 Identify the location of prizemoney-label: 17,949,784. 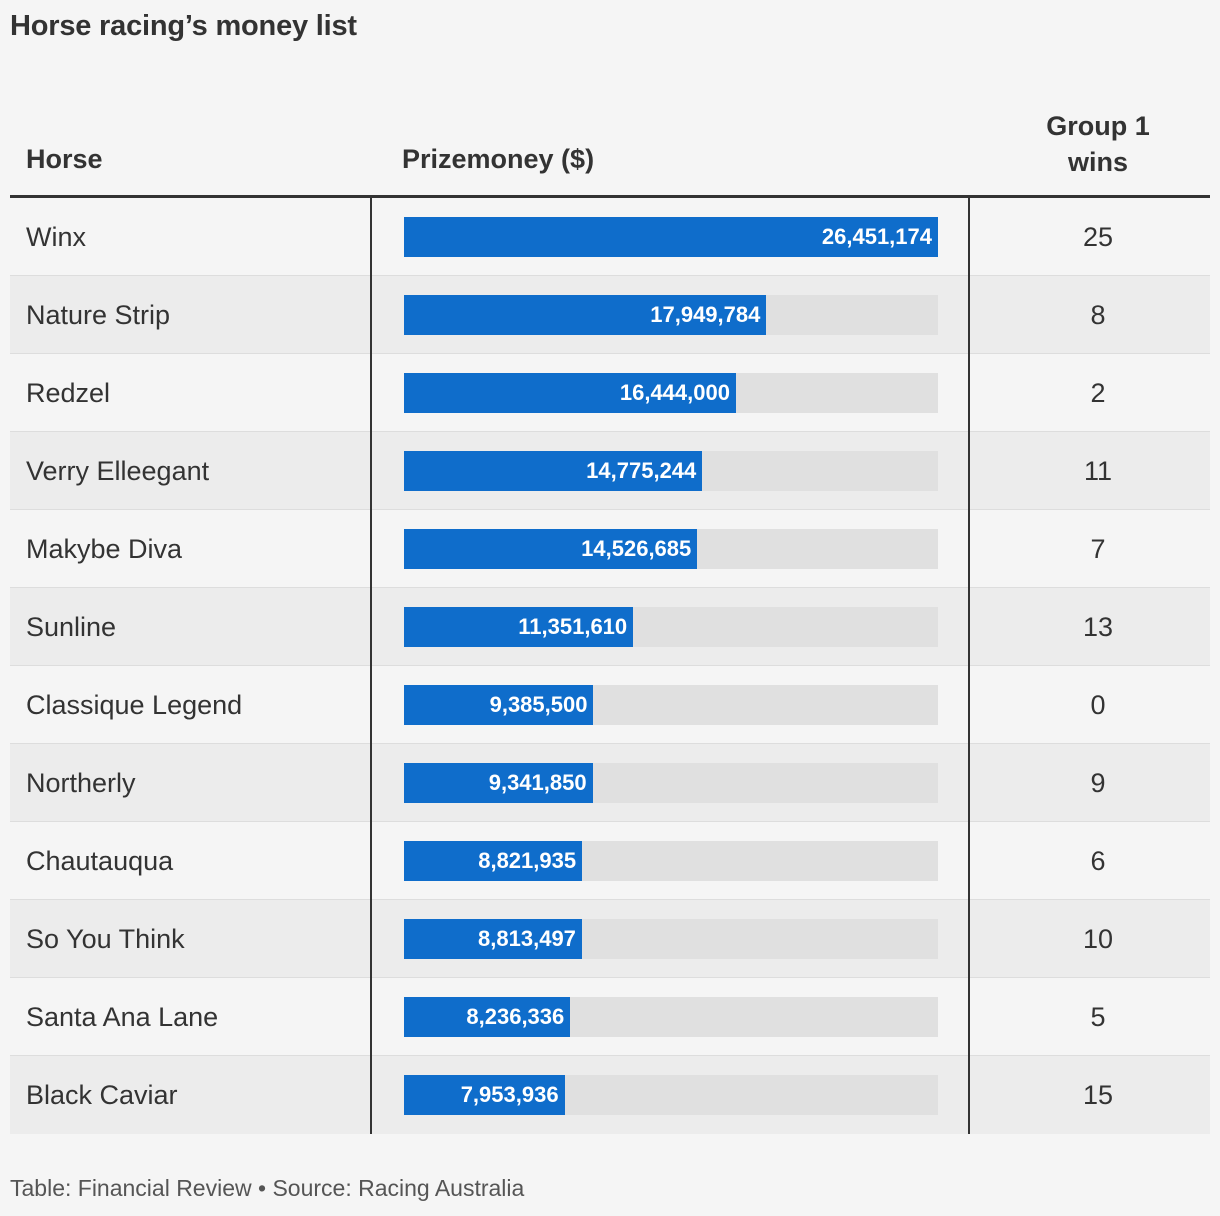
(705, 314).